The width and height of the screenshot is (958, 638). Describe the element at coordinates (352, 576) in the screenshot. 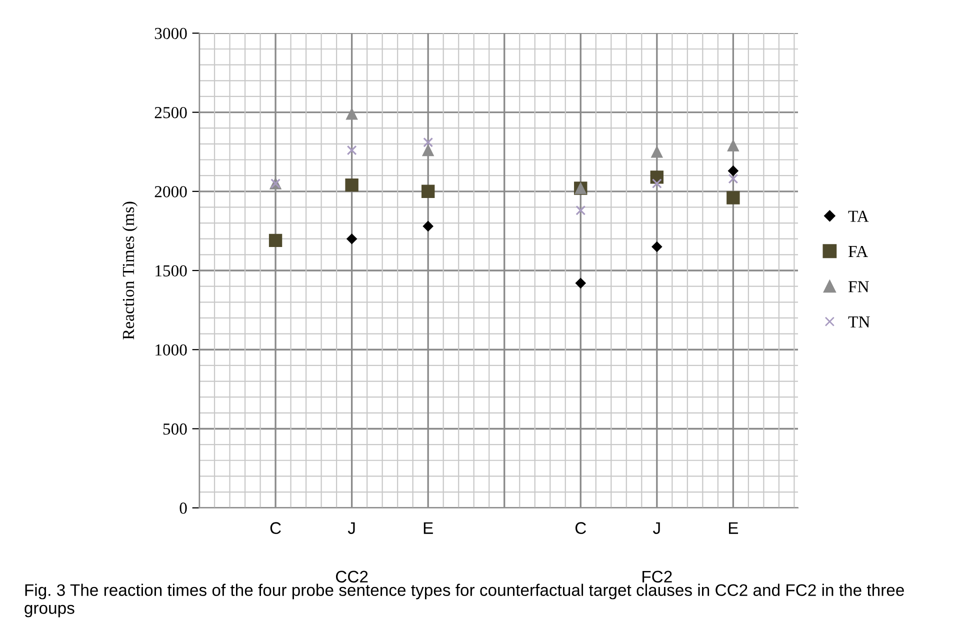

I see `text: CC2` at that location.